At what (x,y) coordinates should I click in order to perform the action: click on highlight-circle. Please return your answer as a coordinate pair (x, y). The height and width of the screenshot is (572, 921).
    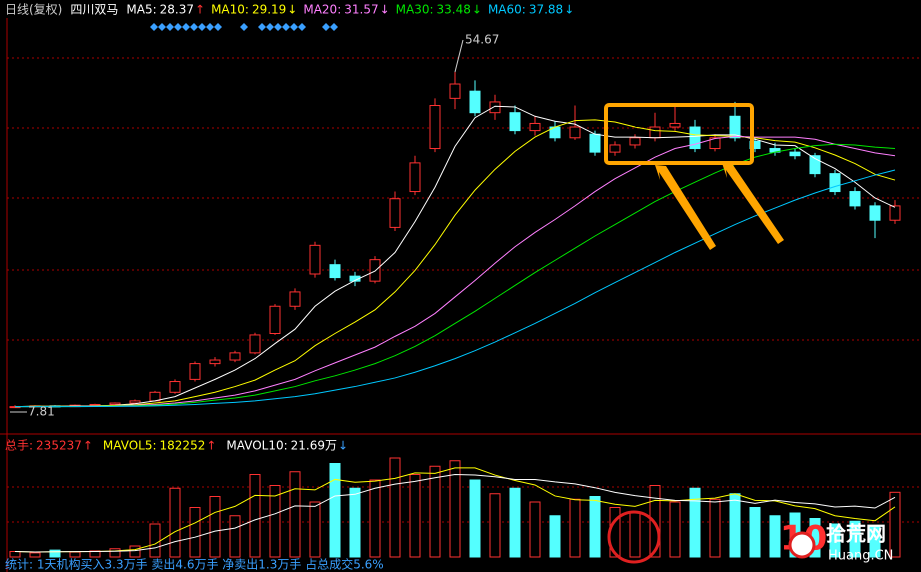
    Looking at the image, I should click on (634, 537).